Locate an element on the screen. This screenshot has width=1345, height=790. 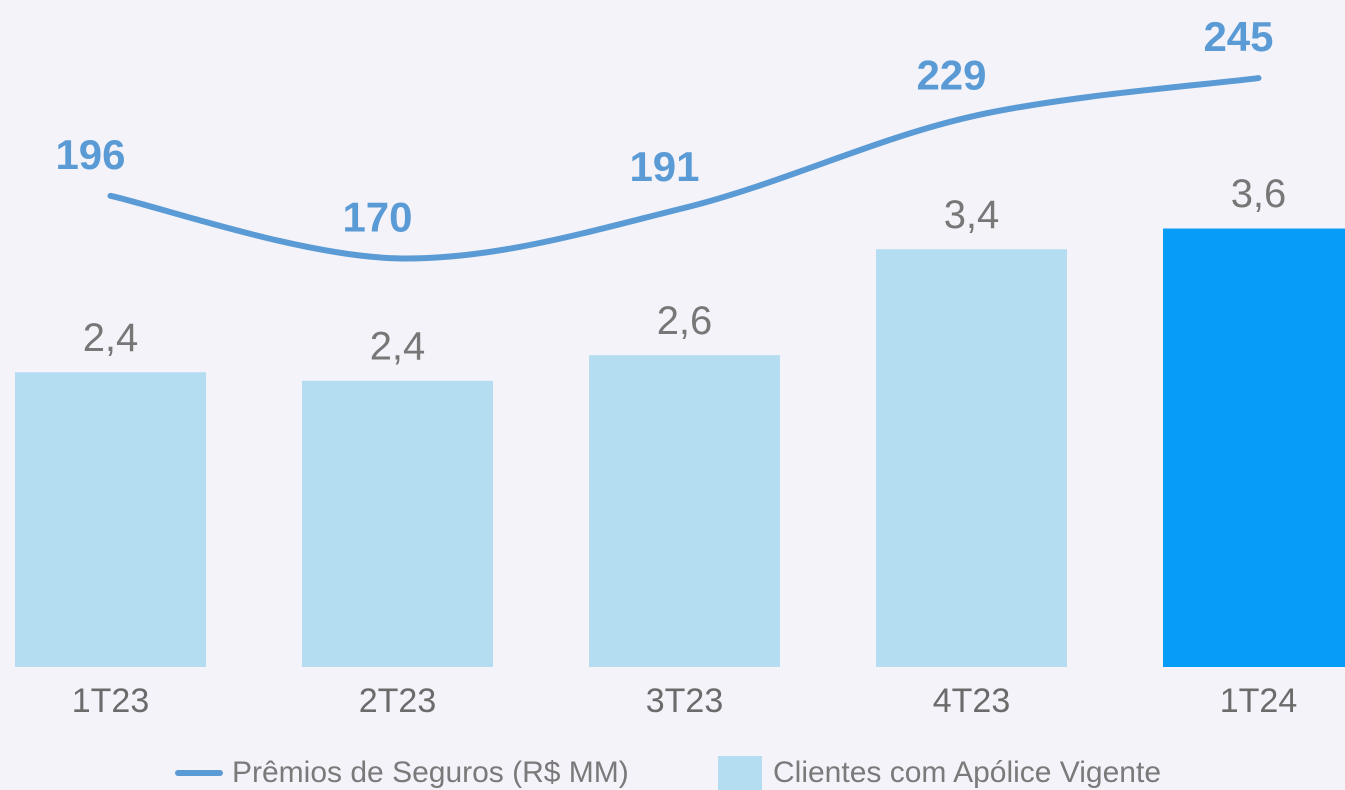
x-tick-label: 1T24 is located at coordinates (1259, 701).